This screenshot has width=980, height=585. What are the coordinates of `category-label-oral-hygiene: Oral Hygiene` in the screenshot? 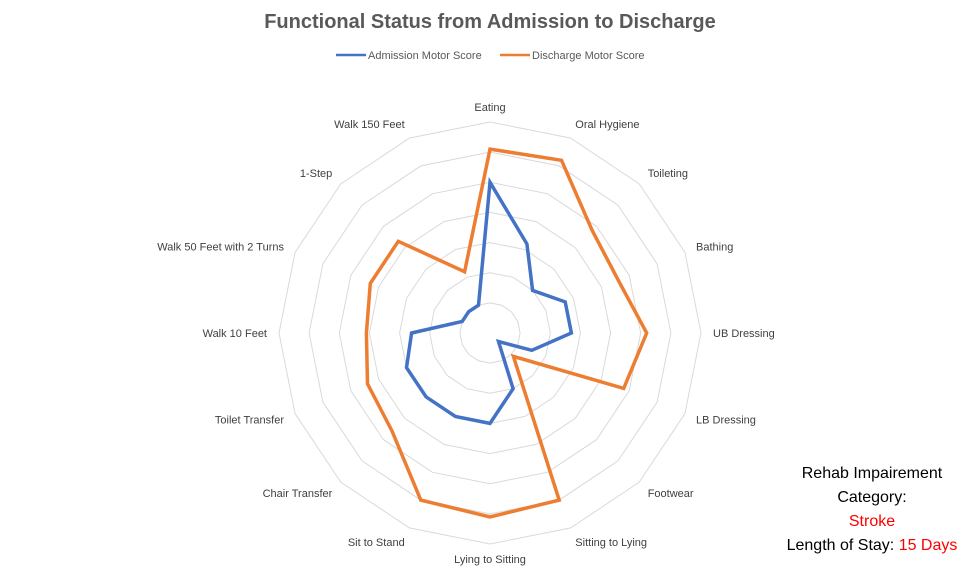 It's located at (607, 125).